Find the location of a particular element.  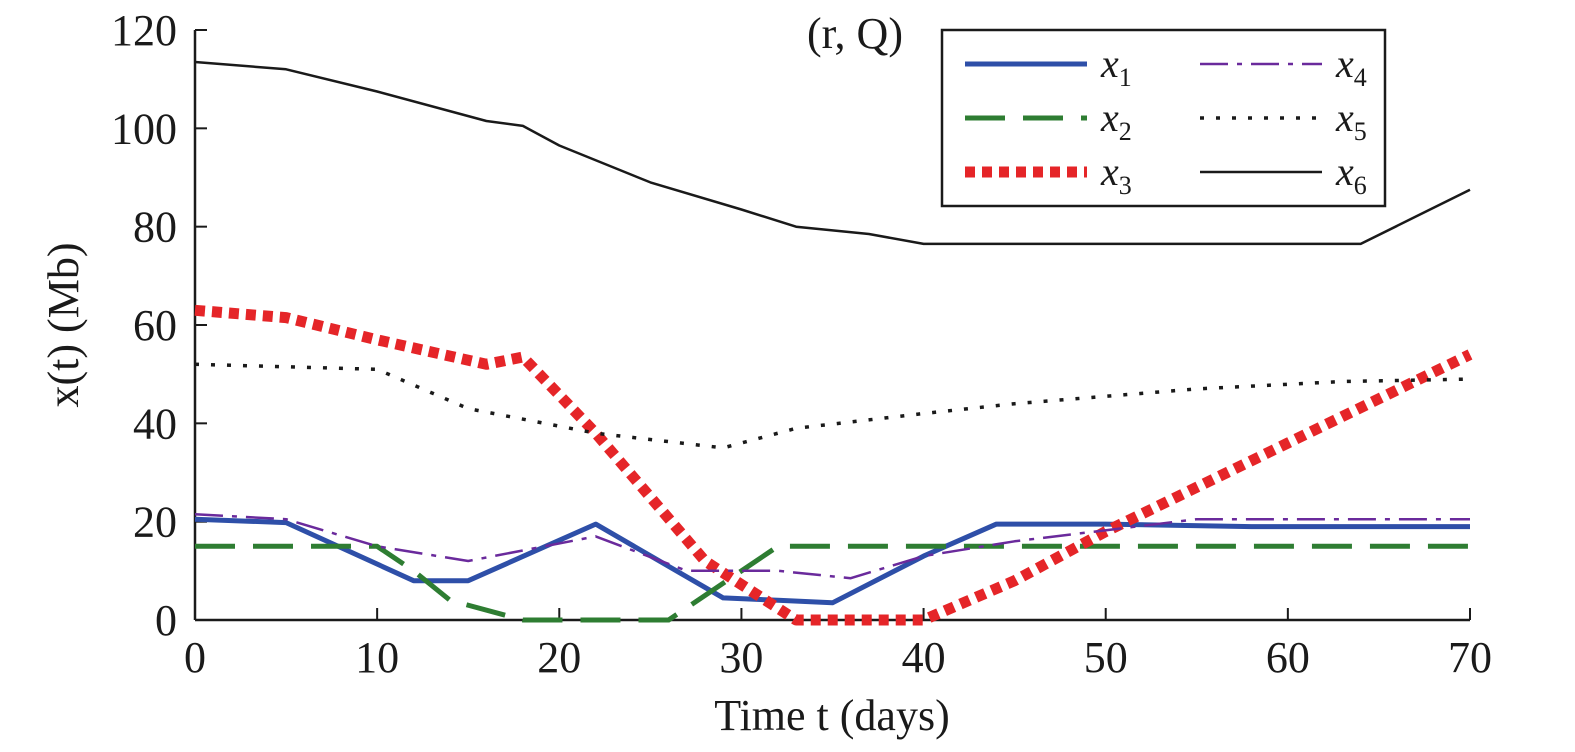

legend-label-x5: x5 is located at coordinates (1351, 120).